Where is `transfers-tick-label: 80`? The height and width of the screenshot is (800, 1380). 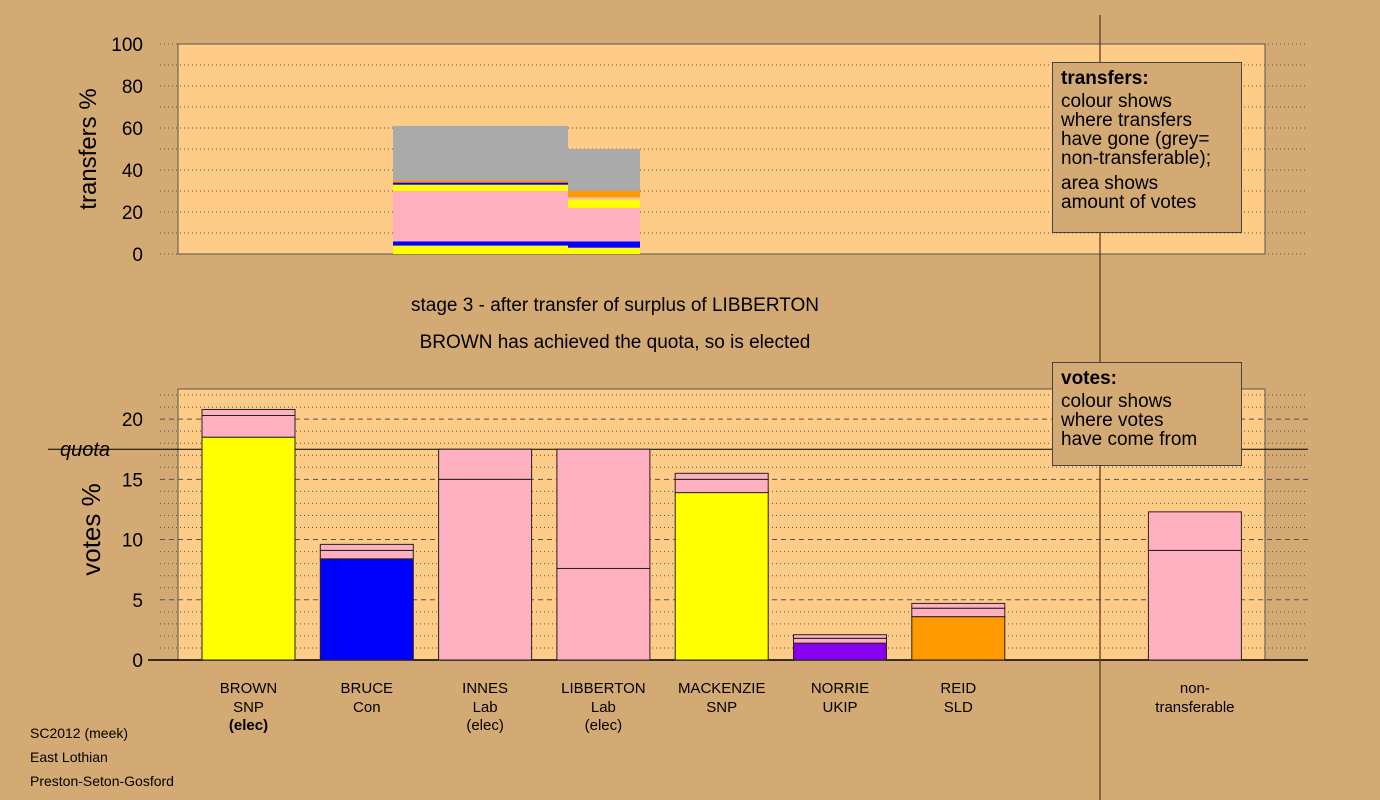
transfers-tick-label: 80 is located at coordinates (132, 87).